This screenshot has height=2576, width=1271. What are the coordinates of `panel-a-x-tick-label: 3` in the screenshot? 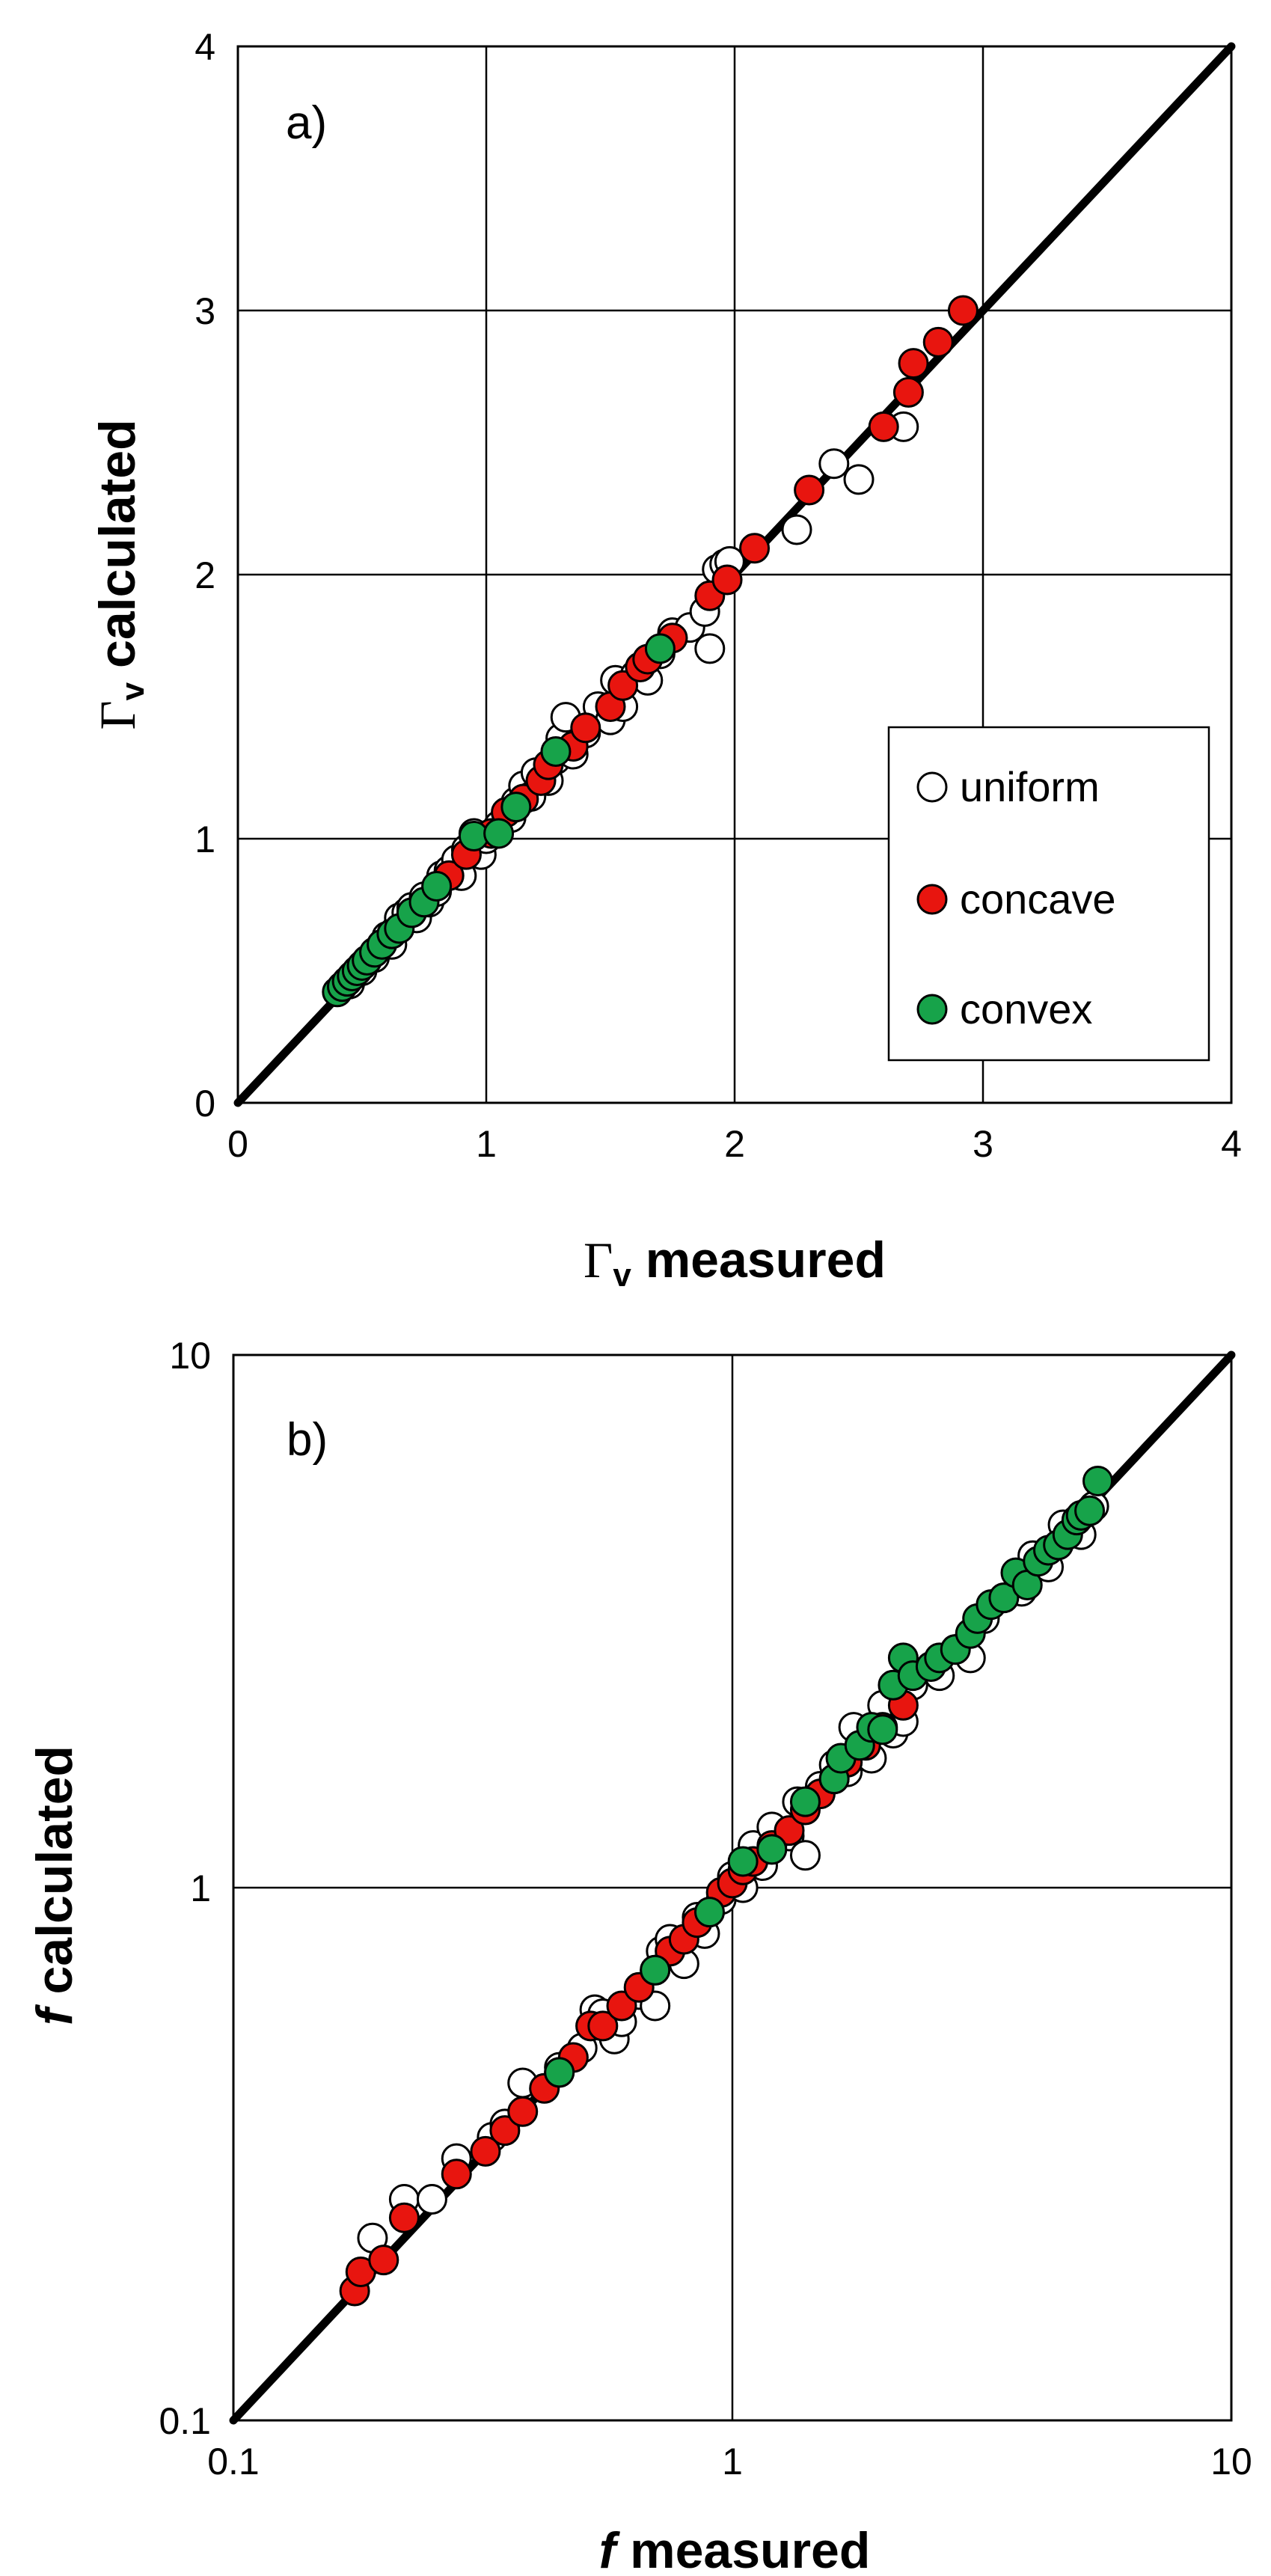 It's located at (983, 1144).